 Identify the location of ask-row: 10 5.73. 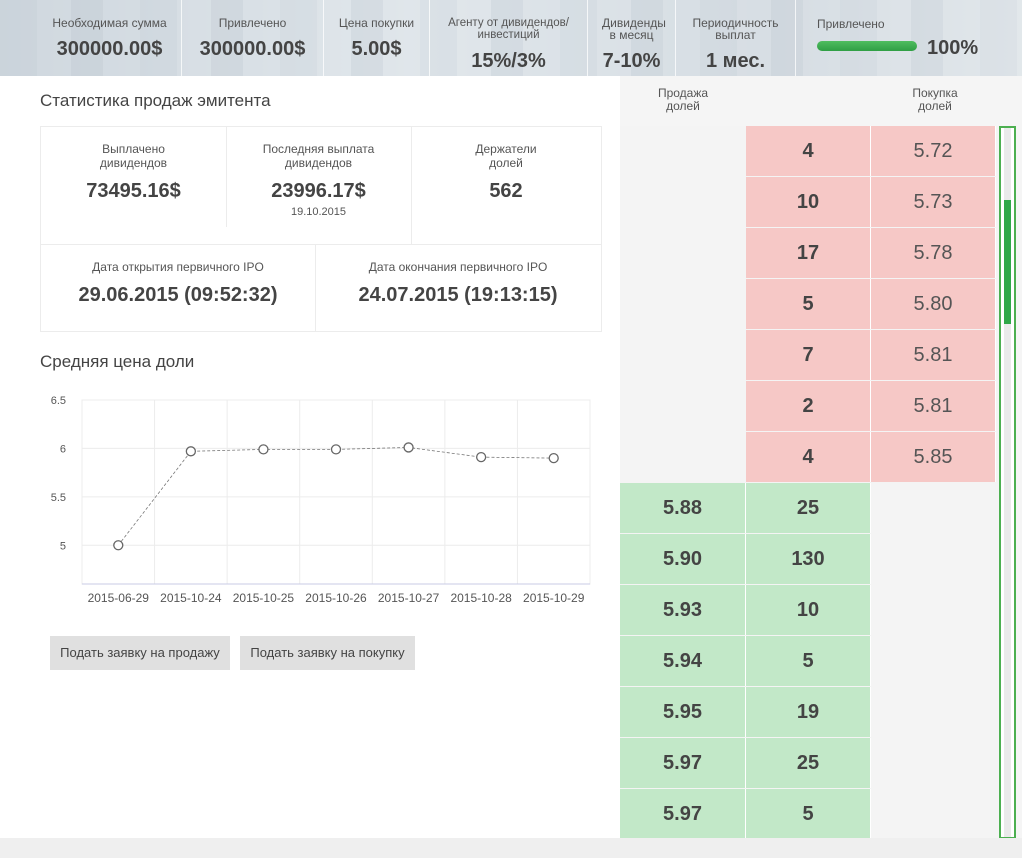
(871, 202).